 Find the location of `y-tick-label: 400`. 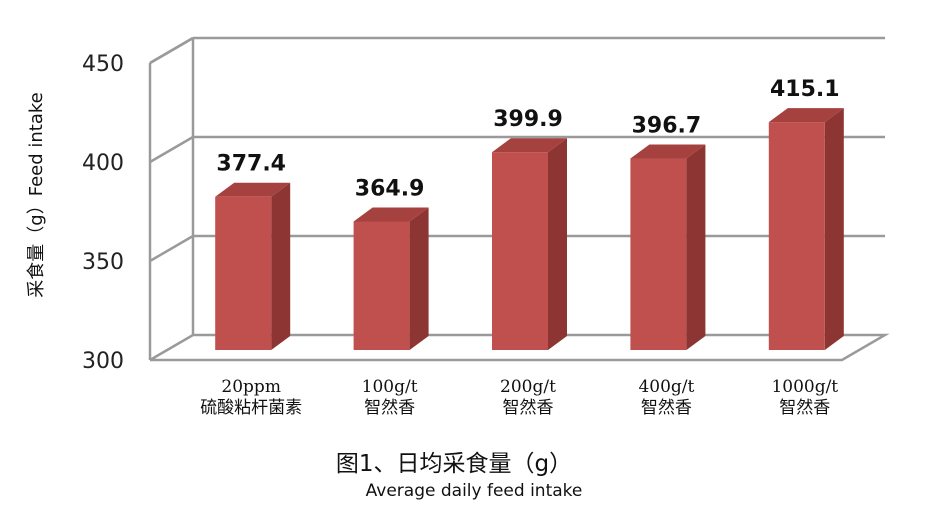

y-tick-label: 400 is located at coordinates (103, 163).